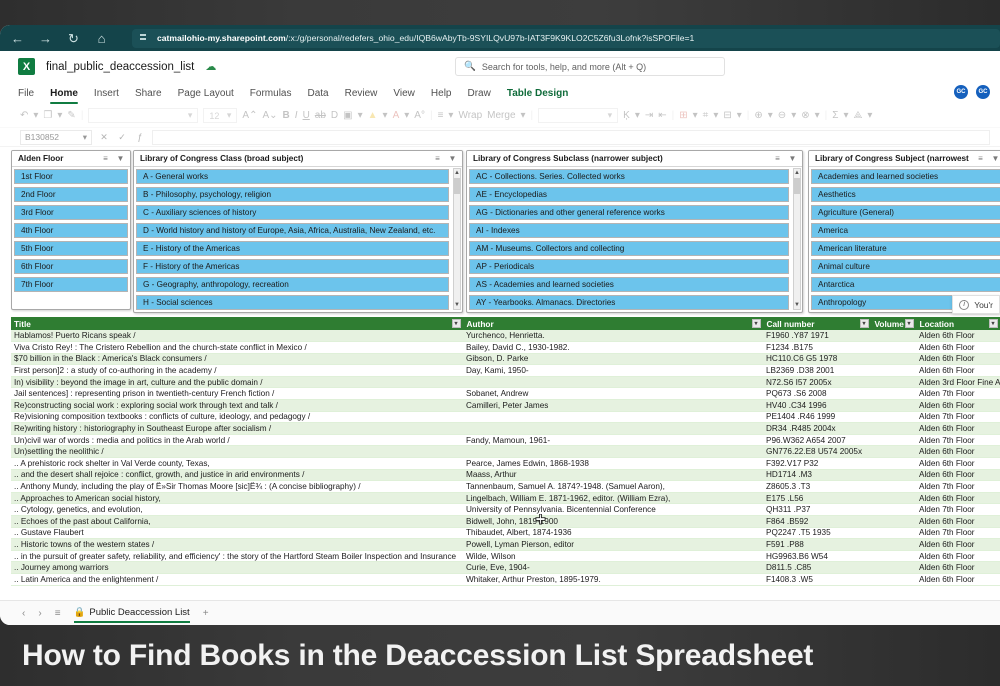 The image size is (1000, 686). Describe the element at coordinates (797, 305) in the screenshot. I see `scroll-down-icon: ▼` at that location.